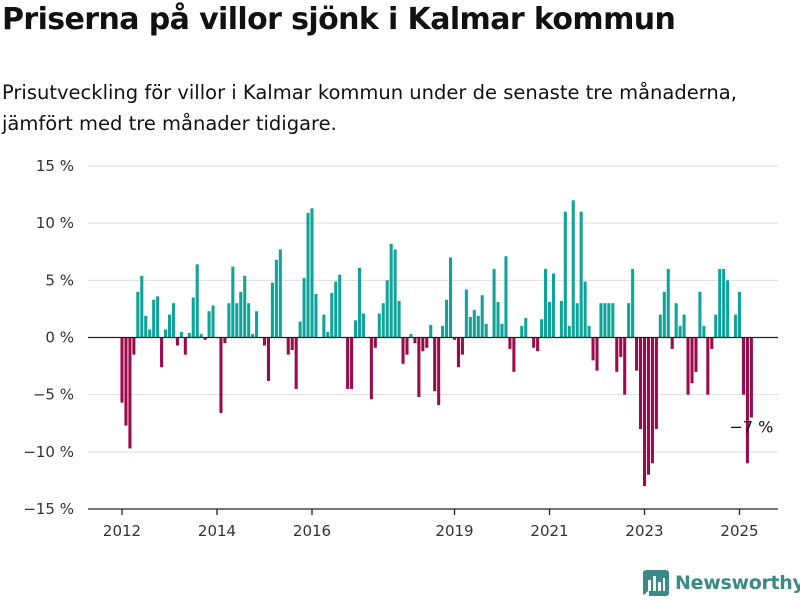 The image size is (800, 600). I want to click on newsworthy-brand: Newsworthy, so click(721, 583).